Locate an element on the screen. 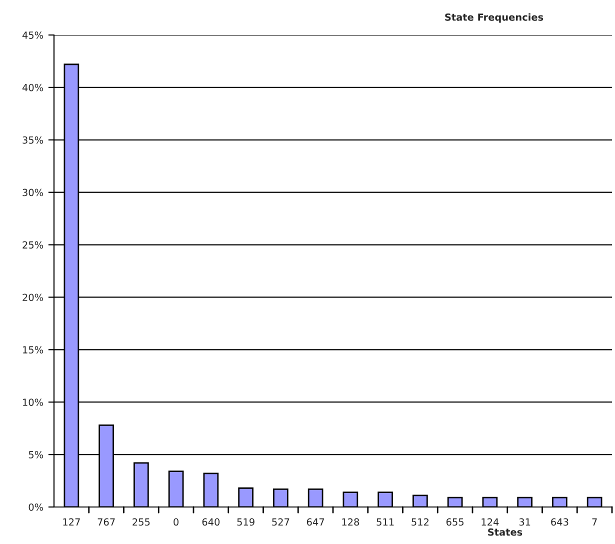 This screenshot has height=544, width=615. y-tick-label: 40% is located at coordinates (33, 88).